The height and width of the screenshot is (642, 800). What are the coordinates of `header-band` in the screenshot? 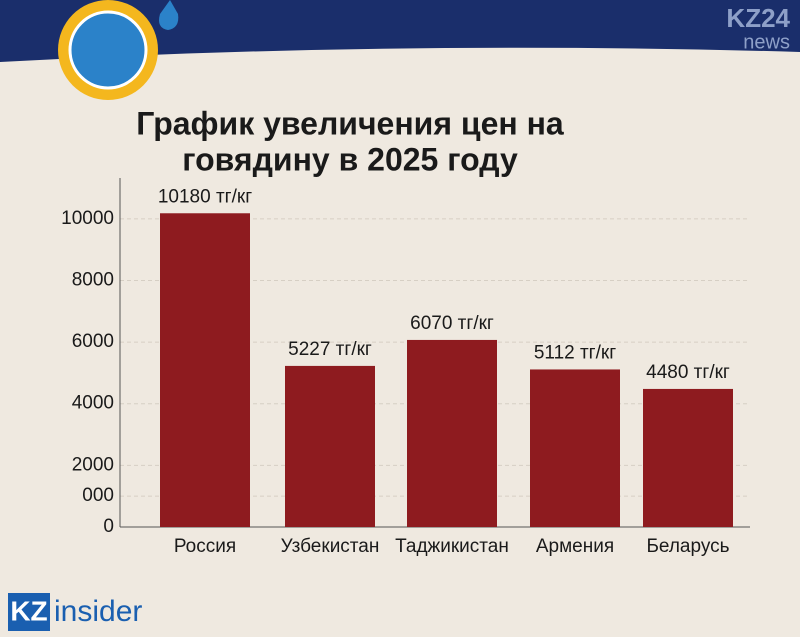 It's located at (400, 31).